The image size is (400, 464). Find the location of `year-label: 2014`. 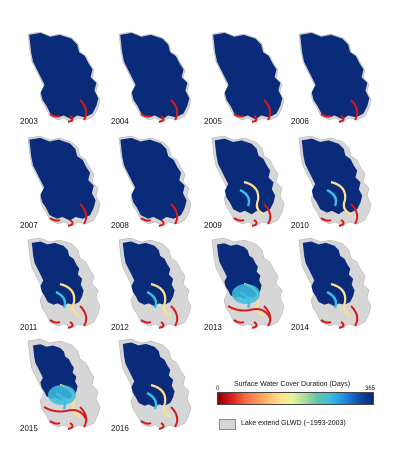

year-label: 2014 is located at coordinates (300, 327).